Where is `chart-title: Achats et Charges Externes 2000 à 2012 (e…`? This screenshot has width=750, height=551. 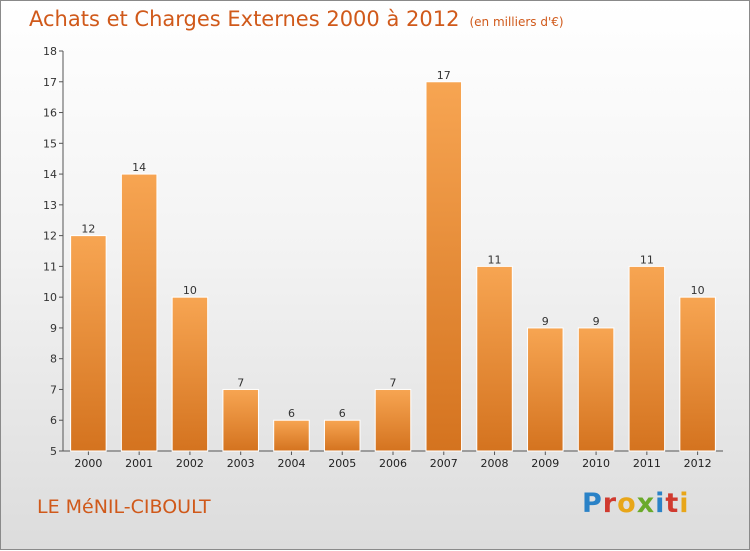 chart-title: Achats et Charges Externes 2000 à 2012 (e… is located at coordinates (296, 19).